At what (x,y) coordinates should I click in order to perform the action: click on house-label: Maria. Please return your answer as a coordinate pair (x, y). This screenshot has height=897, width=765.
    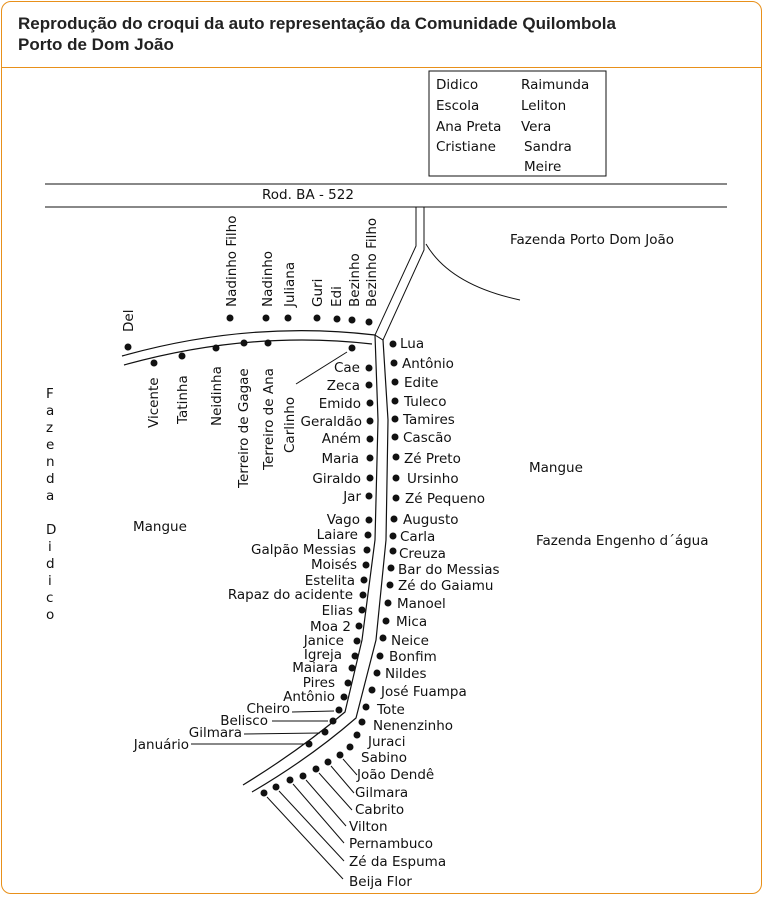
    Looking at the image, I should click on (341, 459).